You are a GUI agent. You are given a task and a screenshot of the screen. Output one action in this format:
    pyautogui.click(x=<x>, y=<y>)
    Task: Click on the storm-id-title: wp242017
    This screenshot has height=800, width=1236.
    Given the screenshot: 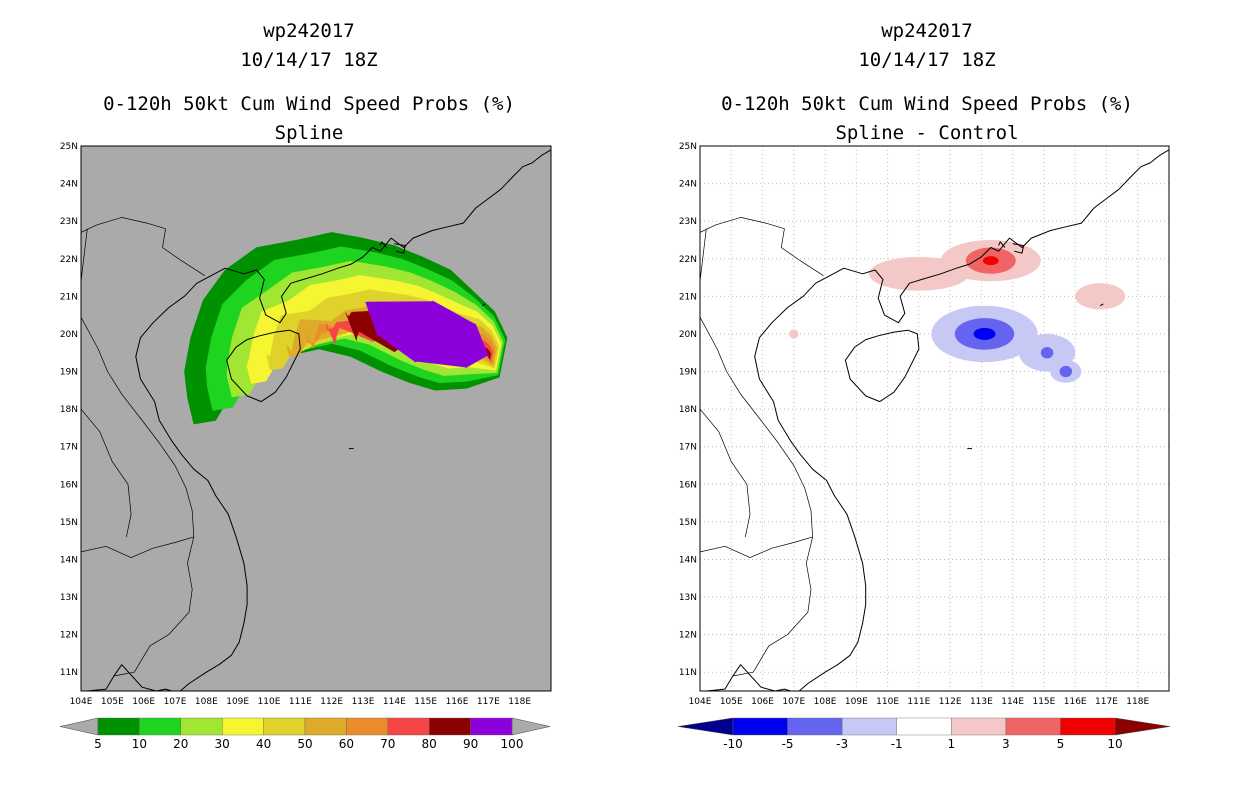 What is the action you would take?
    pyautogui.click(x=309, y=31)
    